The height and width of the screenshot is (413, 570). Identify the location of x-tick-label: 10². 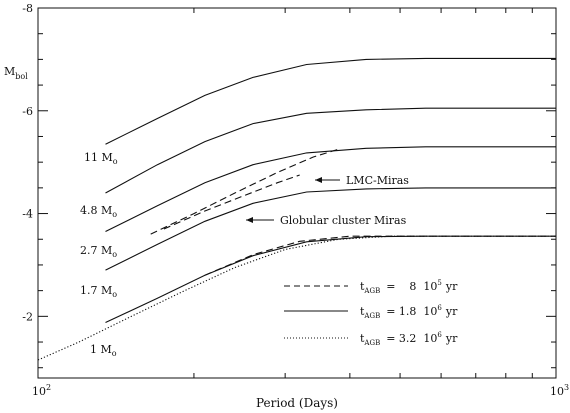
(41, 390).